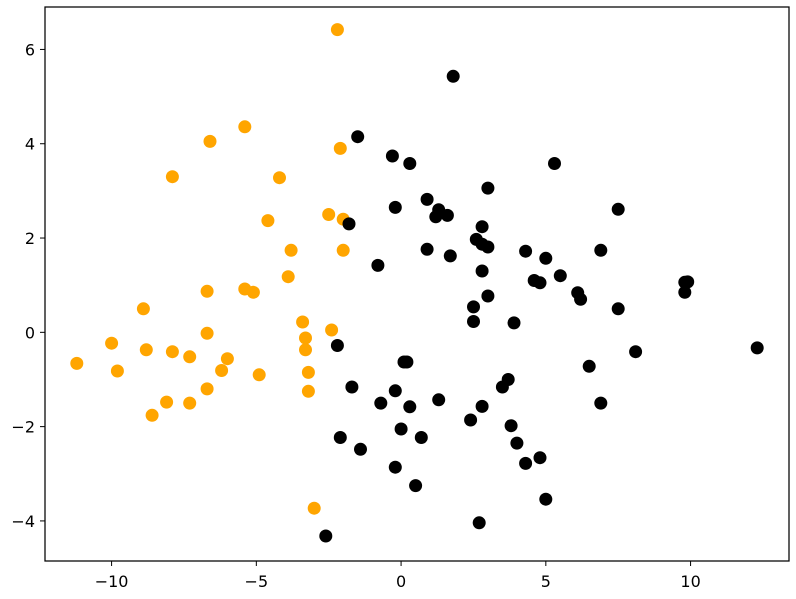 The width and height of the screenshot is (796, 599). I want to click on x-axis: −10 −5 0 5 10, so click(398, 576).